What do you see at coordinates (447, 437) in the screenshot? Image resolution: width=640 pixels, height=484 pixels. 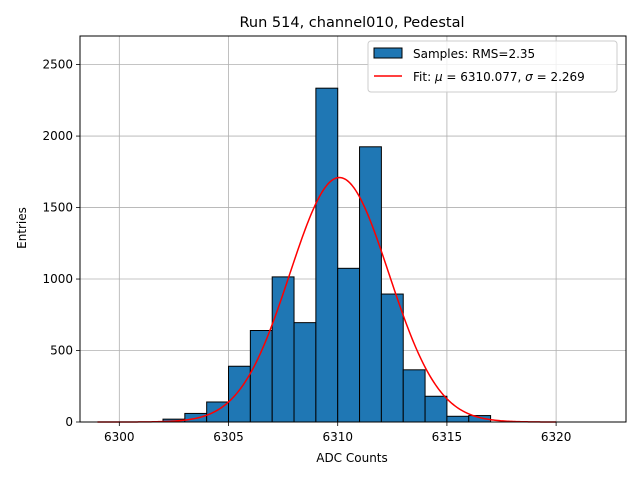 I see `x-tick-label: 6315` at bounding box center [447, 437].